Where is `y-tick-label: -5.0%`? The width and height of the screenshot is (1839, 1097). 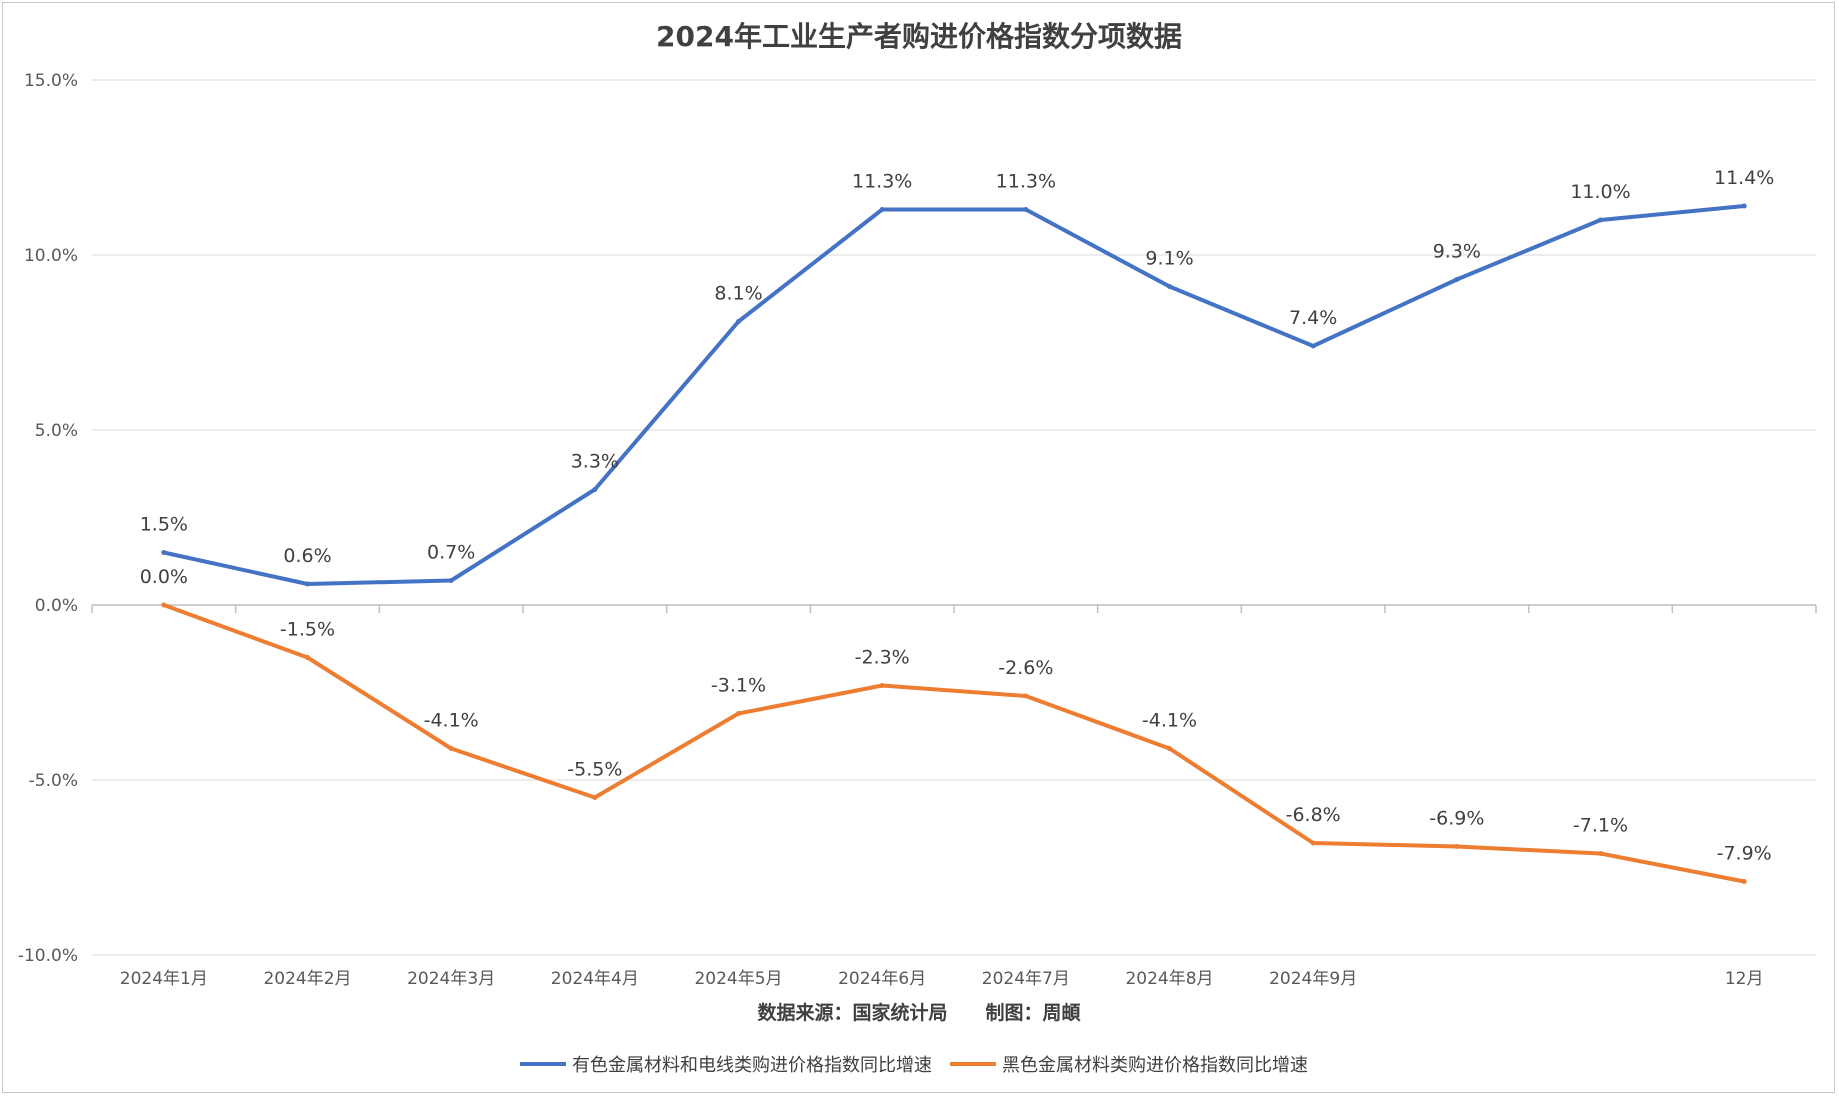
y-tick-label: -5.0% is located at coordinates (53, 781).